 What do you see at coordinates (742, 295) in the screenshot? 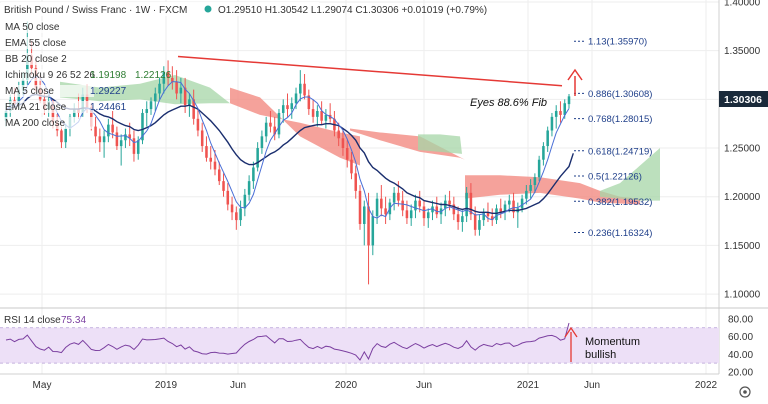
I see `price-tick-label: 1.10000` at bounding box center [742, 295].